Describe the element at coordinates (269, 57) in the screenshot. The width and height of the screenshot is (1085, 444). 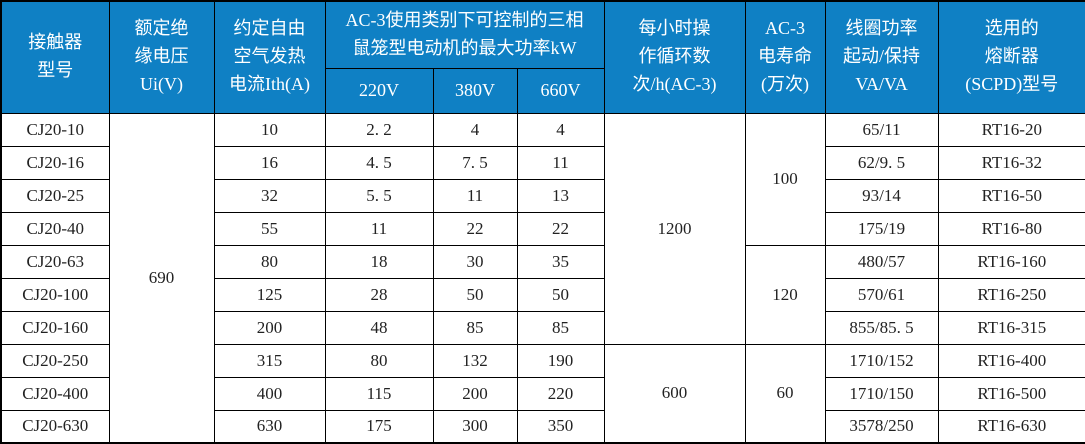
I see `header-free-air-thermal-current: 约定自由 空气发热 电流Ith(A)` at that location.